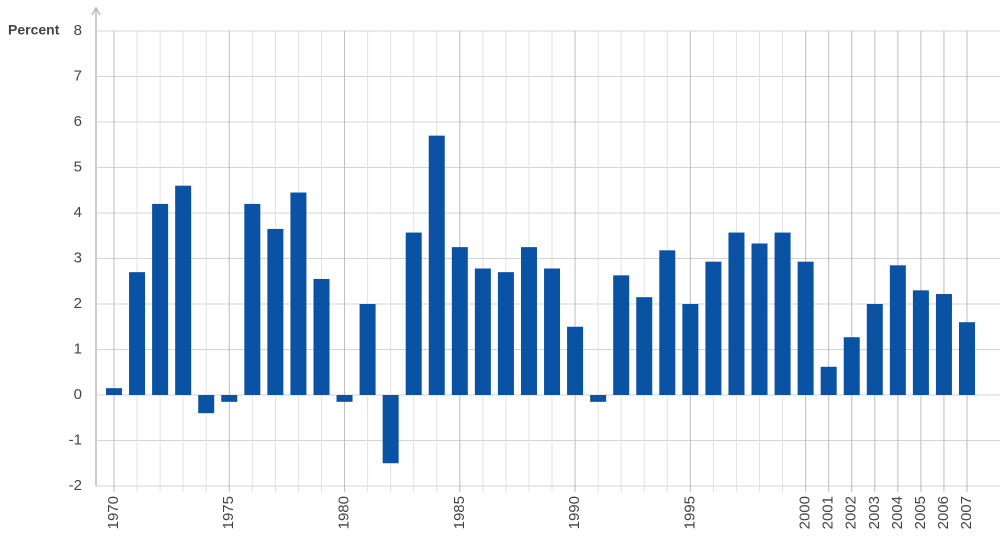 The width and height of the screenshot is (1008, 540). What do you see at coordinates (574, 512) in the screenshot?
I see `x-tick-label: 1990` at bounding box center [574, 512].